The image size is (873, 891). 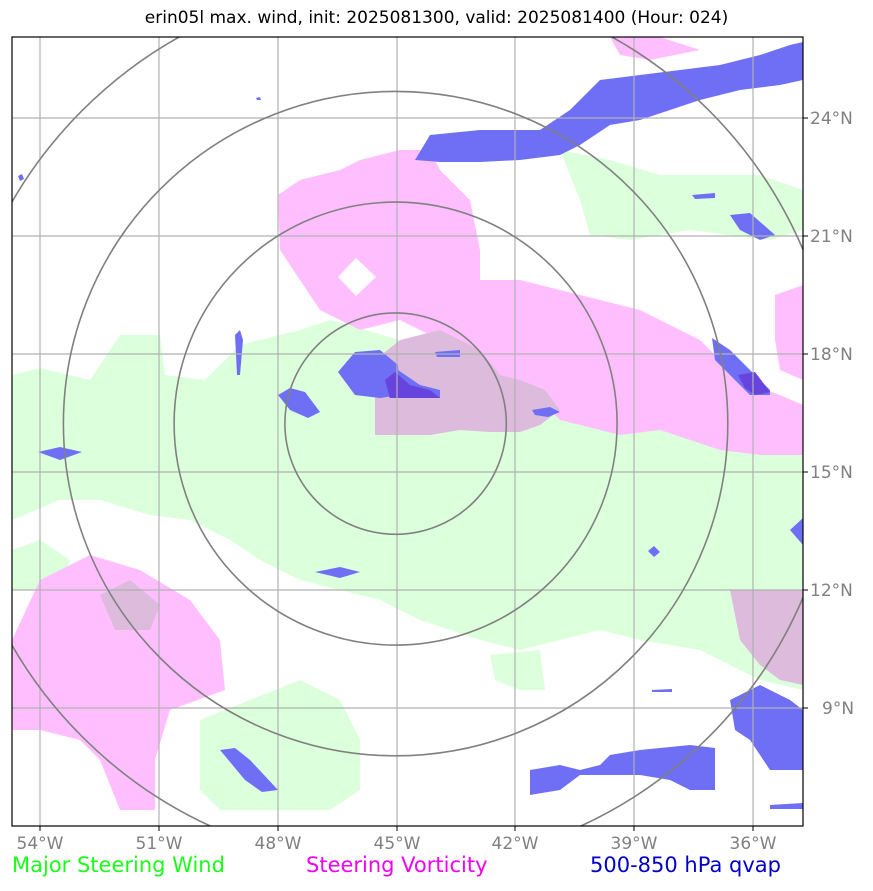 What do you see at coordinates (357, 277) in the screenshot?
I see `vorticity-hole` at bounding box center [357, 277].